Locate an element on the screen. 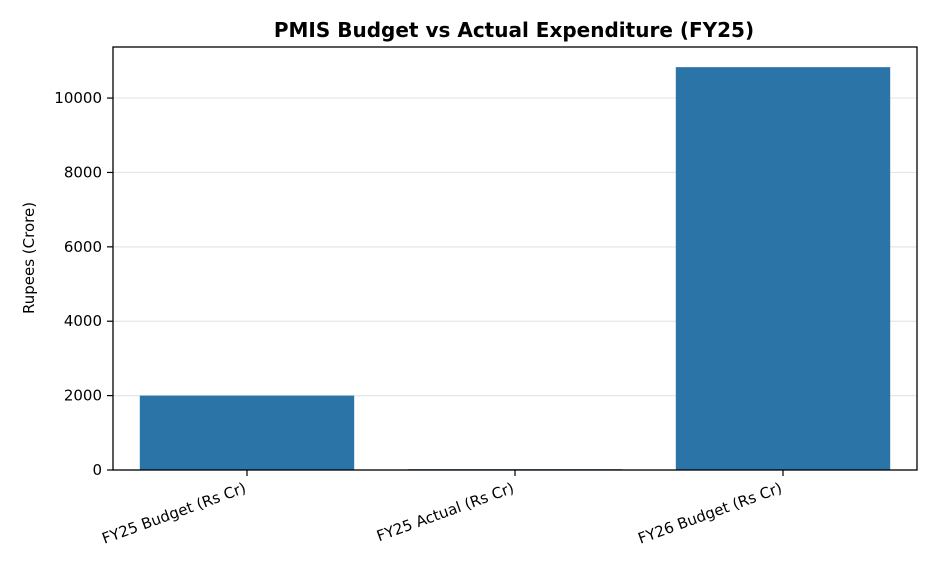 This screenshot has width=936, height=577. x-tick-label: FY26 Budget (Rs Cr) is located at coordinates (710, 513).